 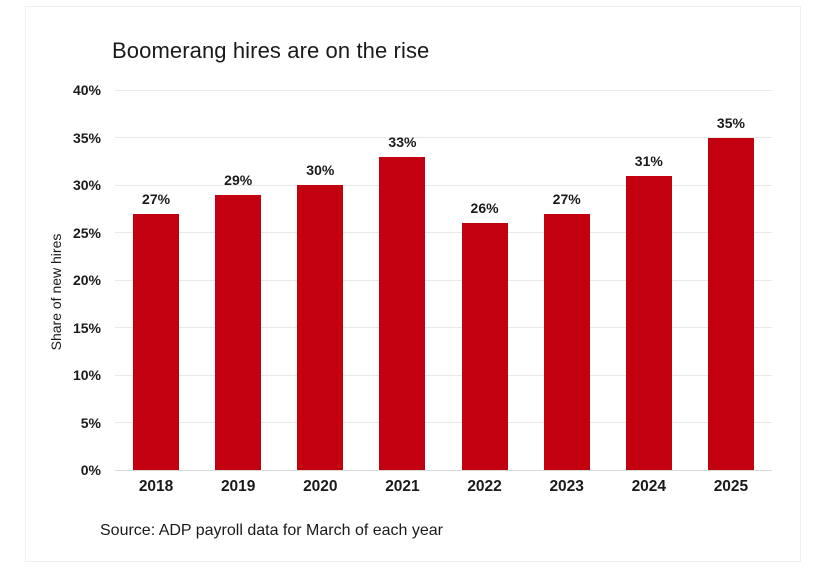 I want to click on bar-2022, so click(x=484, y=346).